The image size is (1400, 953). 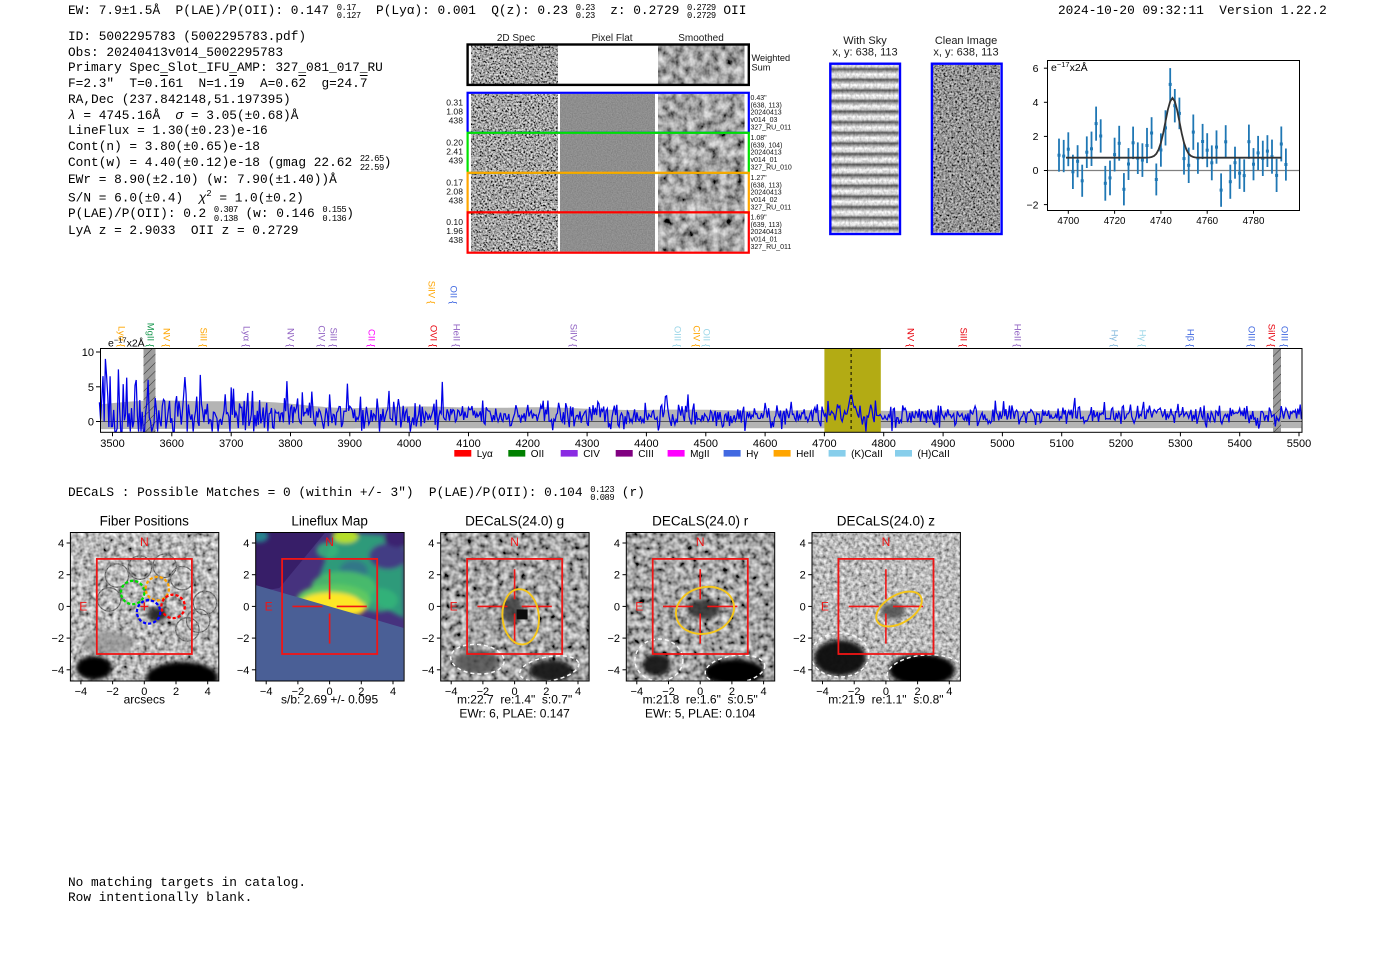 I want to click on svg-text: CIII, so click(x=646, y=454).